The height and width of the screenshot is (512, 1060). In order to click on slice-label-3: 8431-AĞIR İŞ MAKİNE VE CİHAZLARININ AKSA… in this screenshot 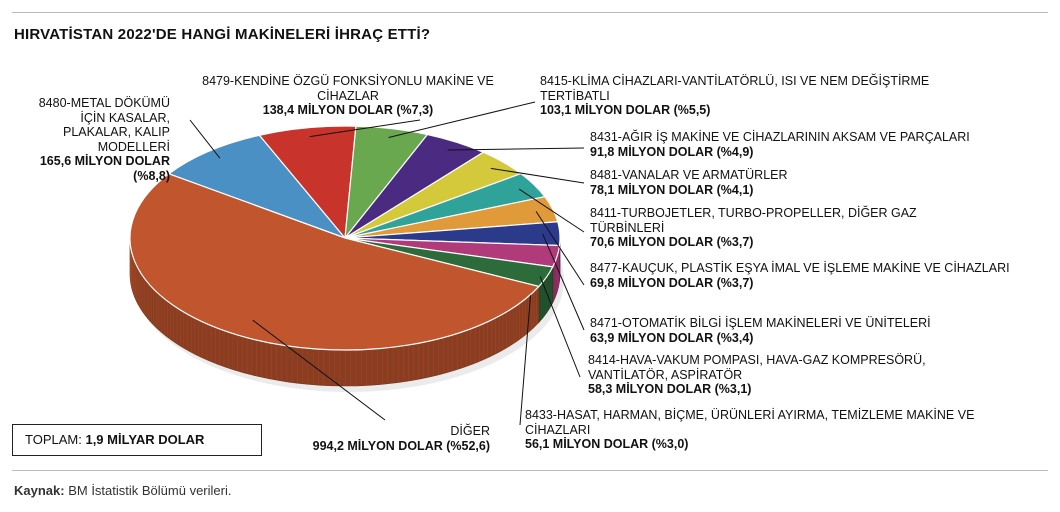, I will do `click(810, 144)`.